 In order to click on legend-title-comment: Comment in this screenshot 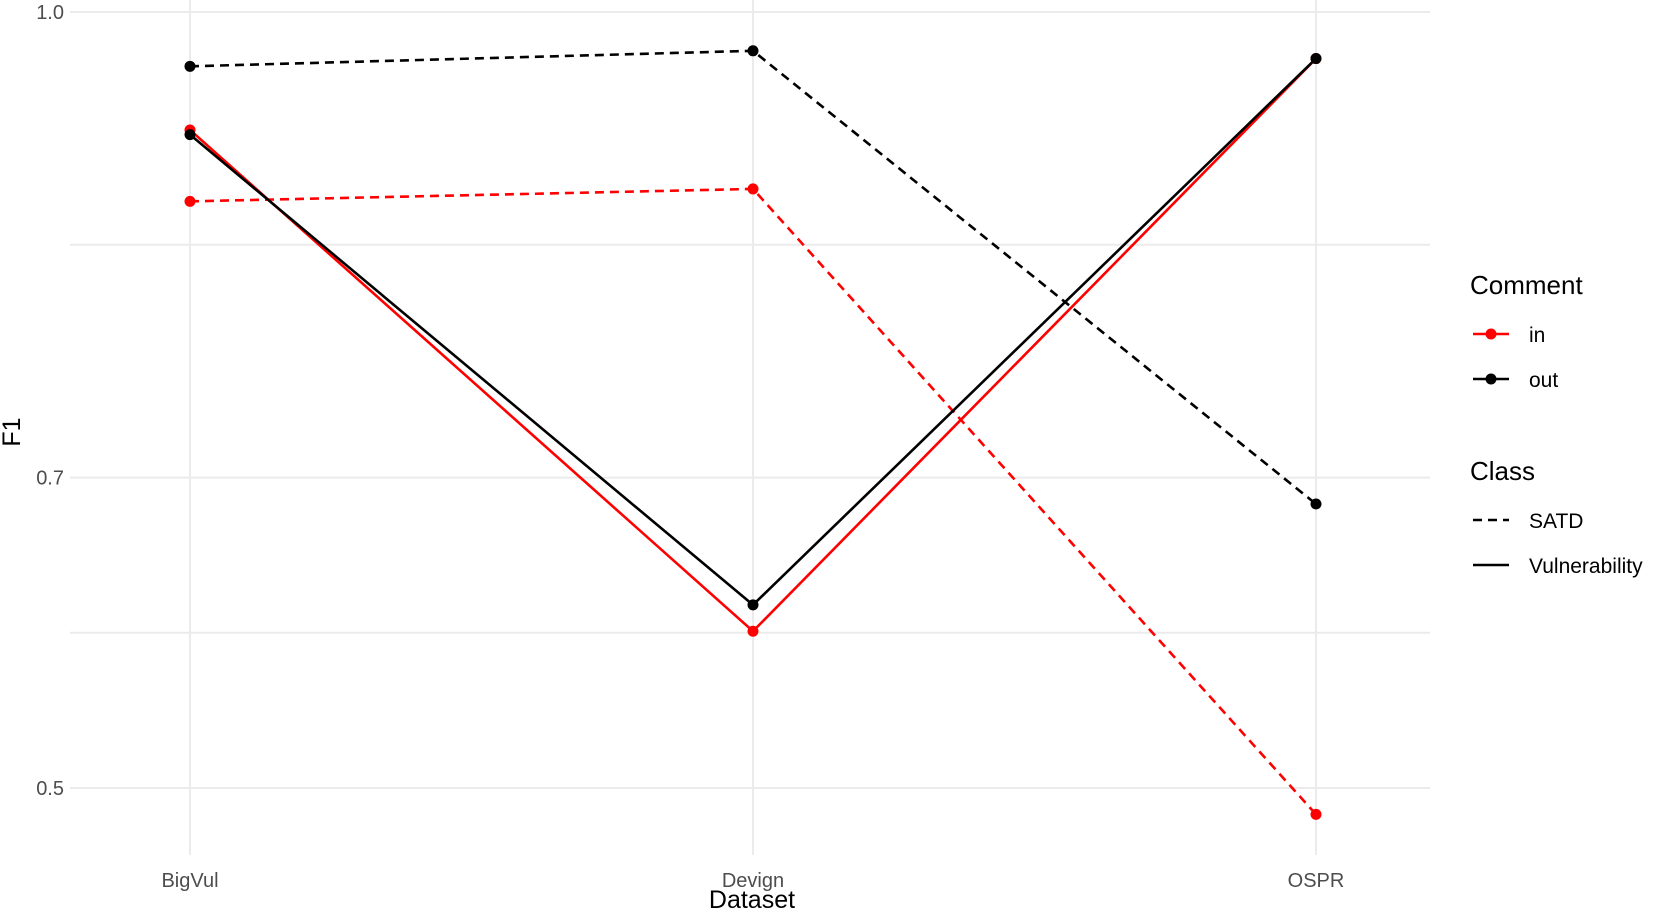, I will do `click(1526, 285)`.